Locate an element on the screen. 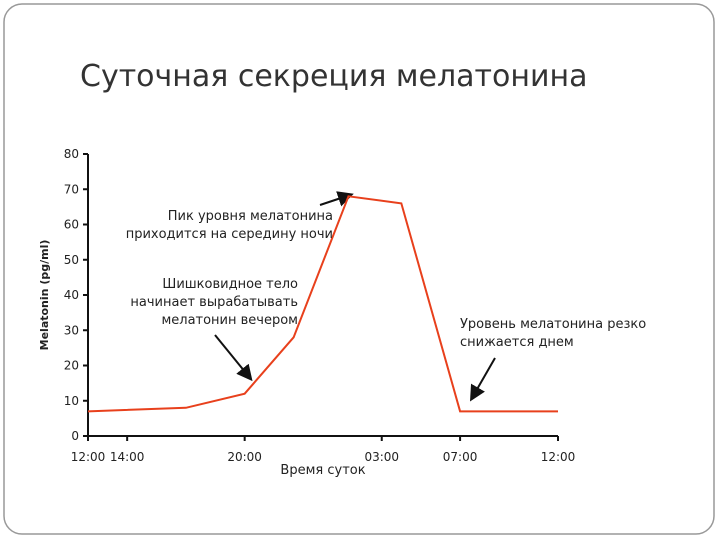 The height and width of the screenshot is (544, 720). x-axis-label: Время суток is located at coordinates (322, 470).